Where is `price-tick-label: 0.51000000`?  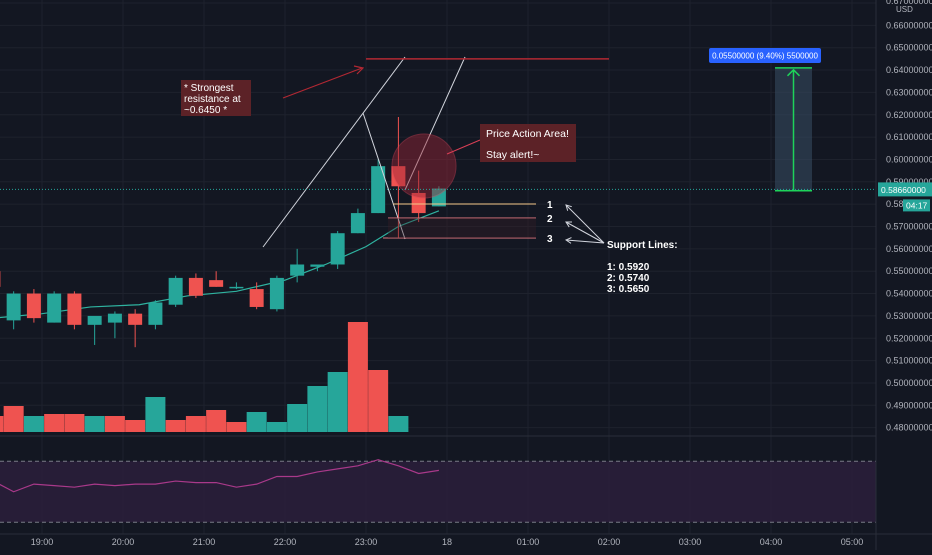 price-tick-label: 0.51000000 is located at coordinates (909, 361).